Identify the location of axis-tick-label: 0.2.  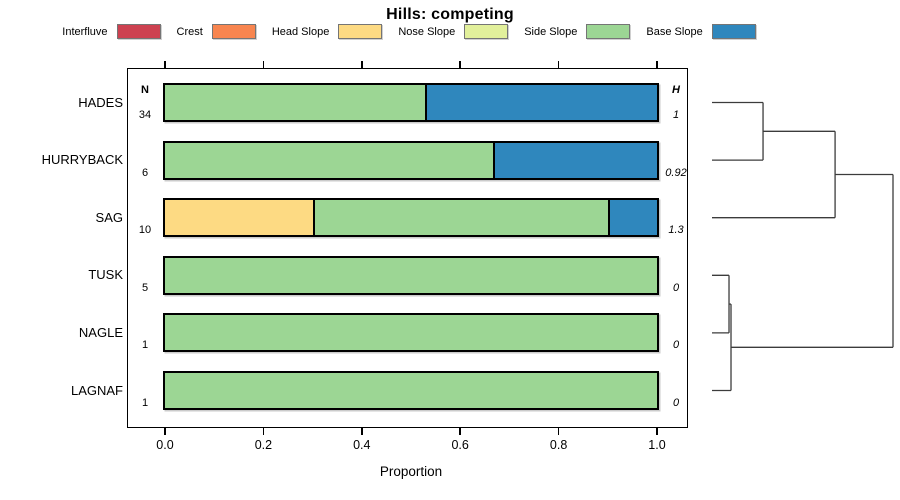
(263, 445).